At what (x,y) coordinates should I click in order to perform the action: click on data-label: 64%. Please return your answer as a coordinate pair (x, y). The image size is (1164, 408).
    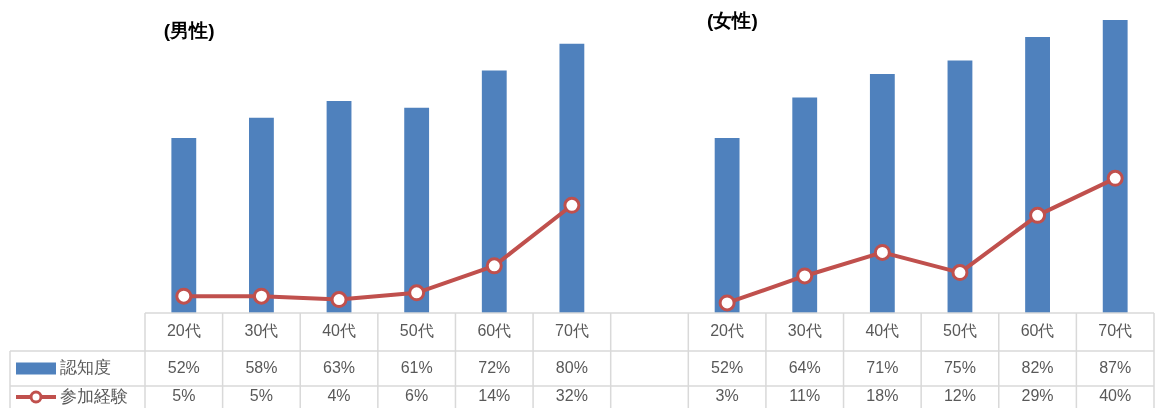
    Looking at the image, I should click on (804, 367).